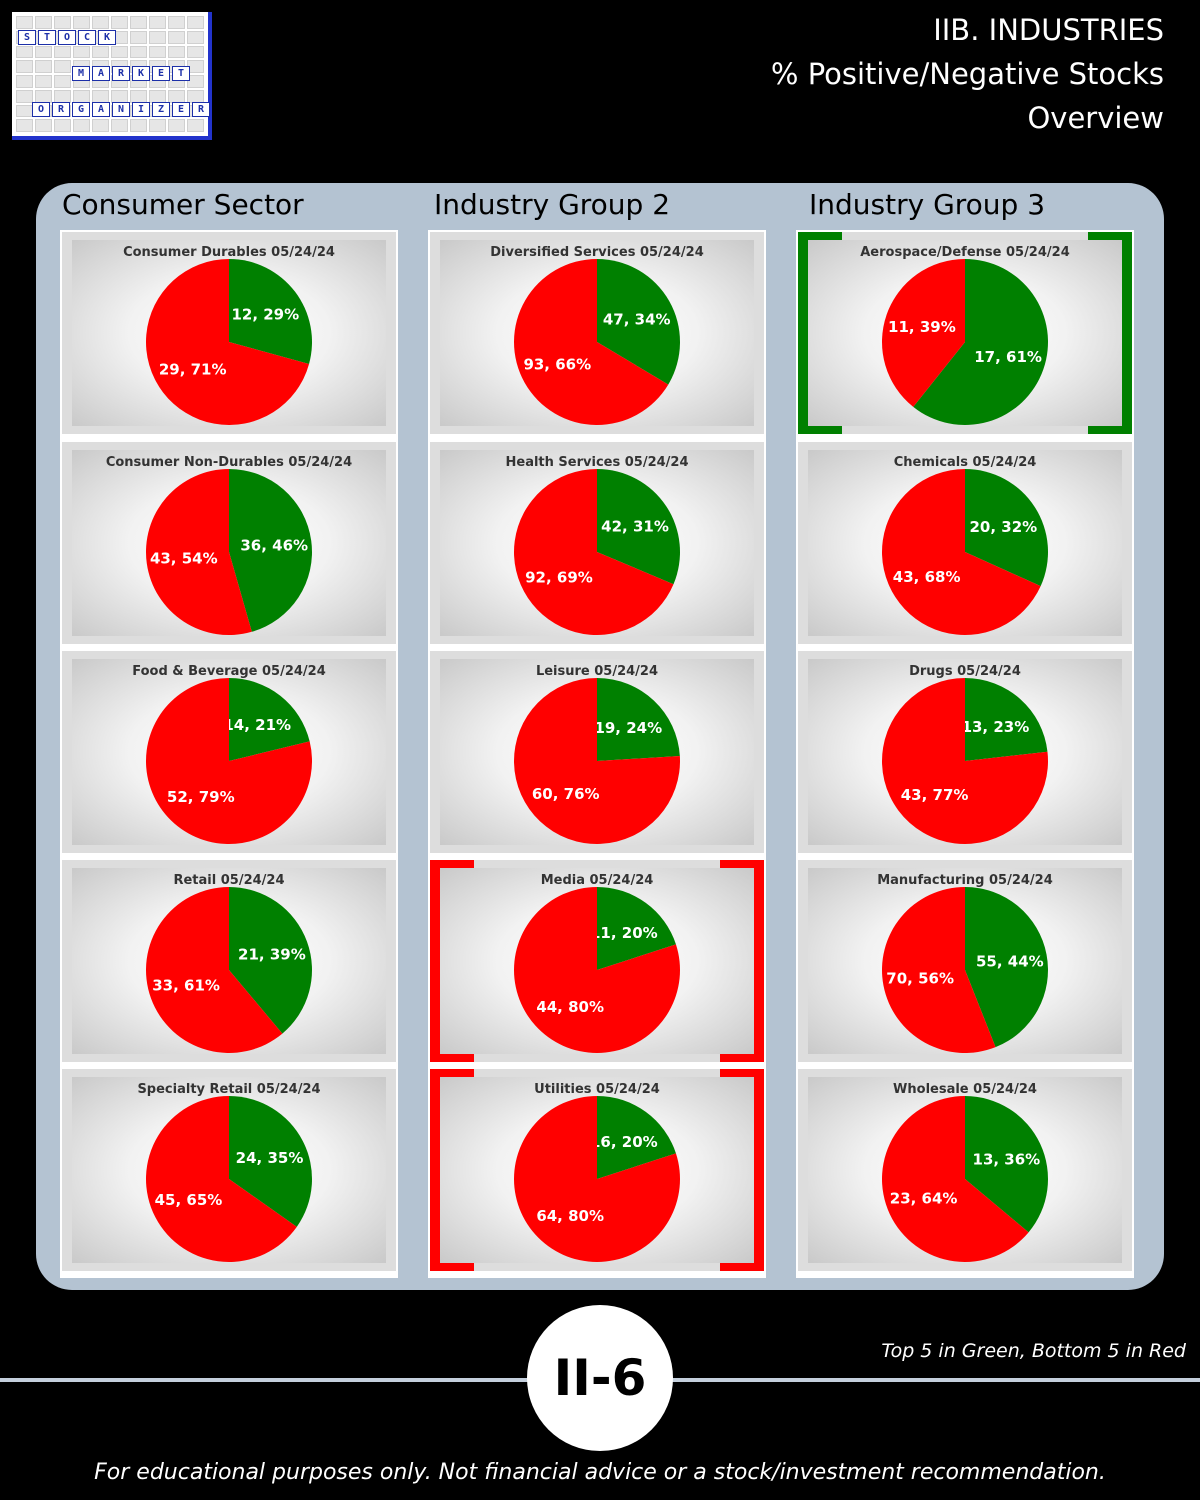  Describe the element at coordinates (107, 37) in the screenshot. I see `logo-letter: K` at that location.